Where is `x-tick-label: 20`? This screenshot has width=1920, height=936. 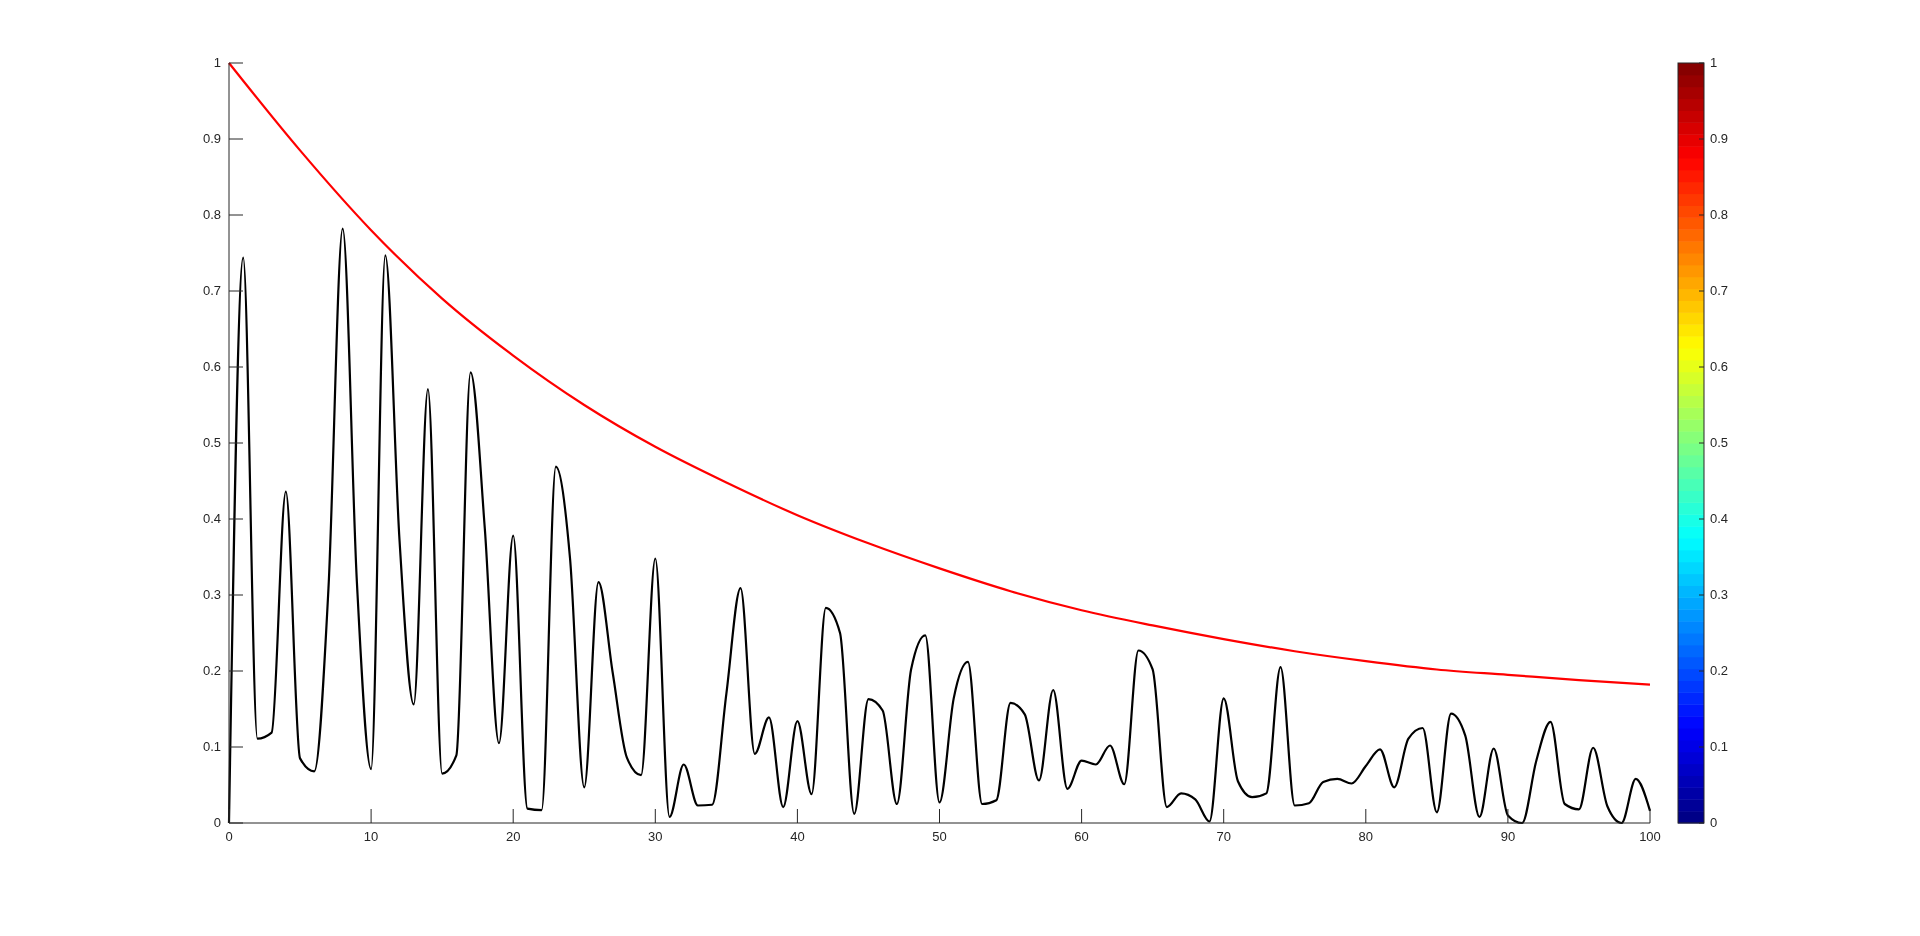
x-tick-label: 20 is located at coordinates (513, 836).